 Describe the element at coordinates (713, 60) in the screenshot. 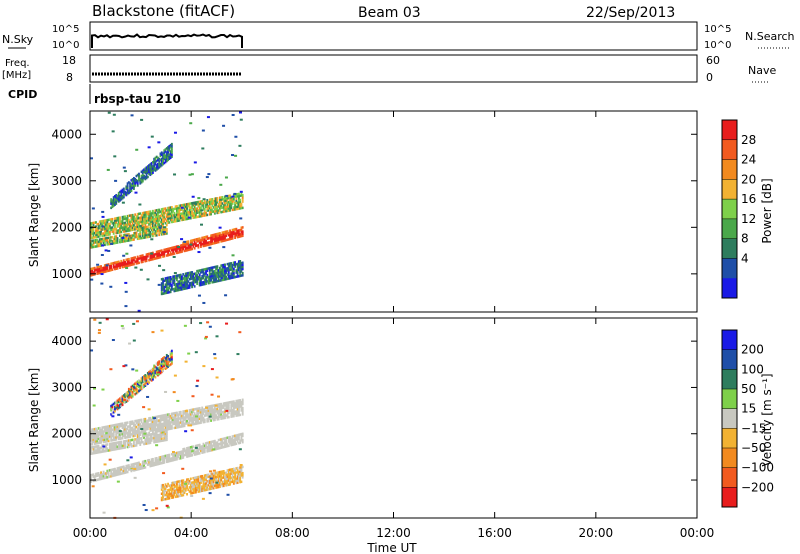

I see `nave-tick-top: 60` at that location.